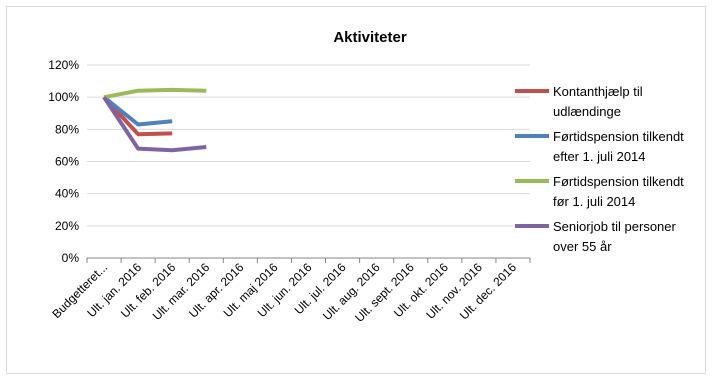 The width and height of the screenshot is (713, 380). What do you see at coordinates (67, 129) in the screenshot?
I see `y-tick-label: 80%` at bounding box center [67, 129].